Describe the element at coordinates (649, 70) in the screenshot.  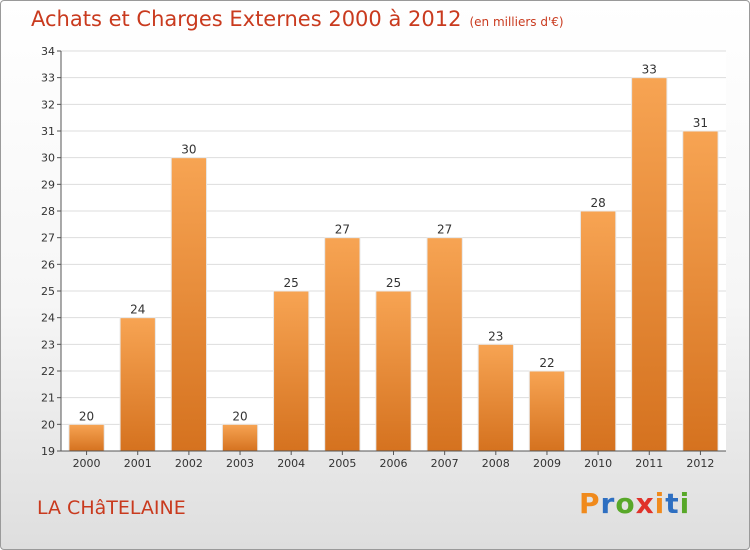
I see `data-label-2011: 33` at that location.